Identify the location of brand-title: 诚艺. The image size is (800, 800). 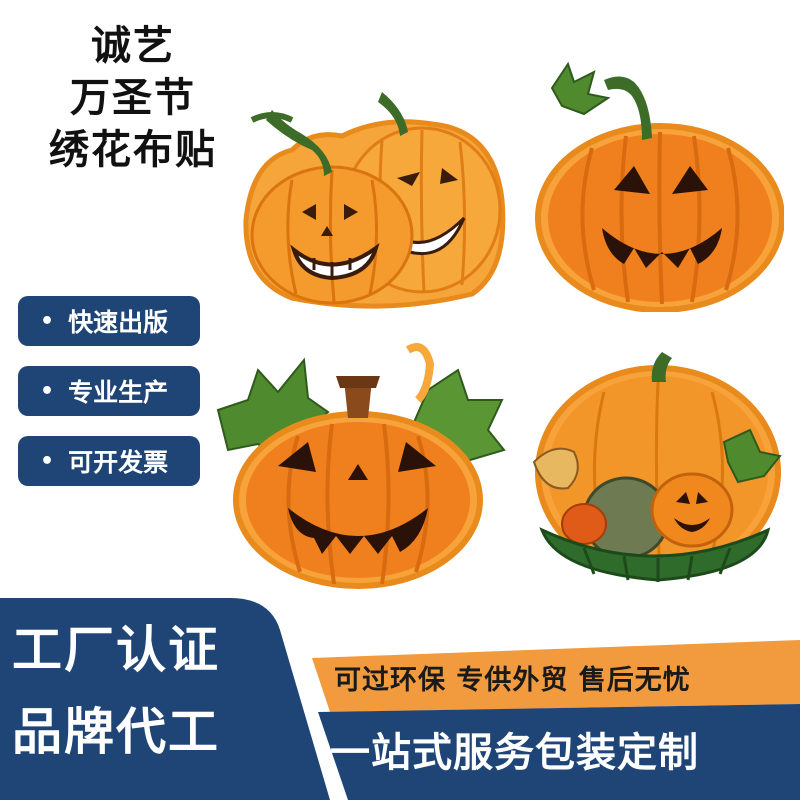
(133, 46).